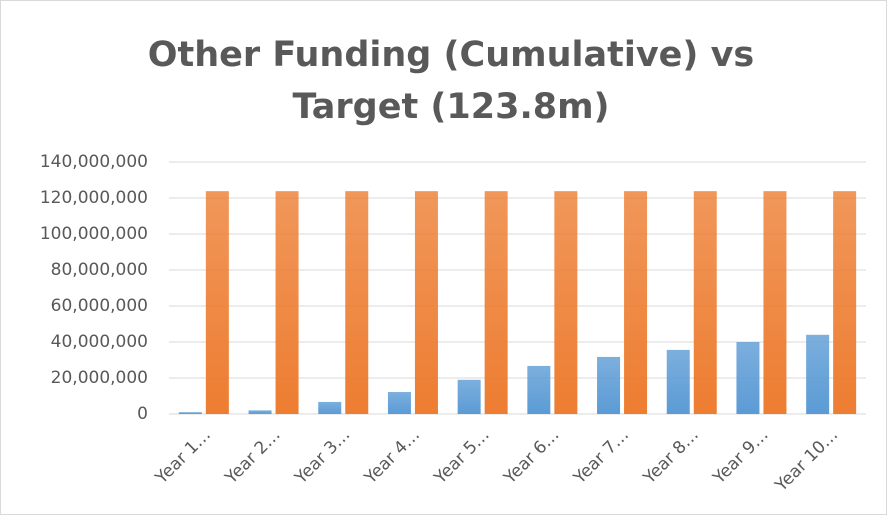 The height and width of the screenshot is (515, 887). Describe the element at coordinates (94, 162) in the screenshot. I see `y-tick-label: 140,000,000` at that location.